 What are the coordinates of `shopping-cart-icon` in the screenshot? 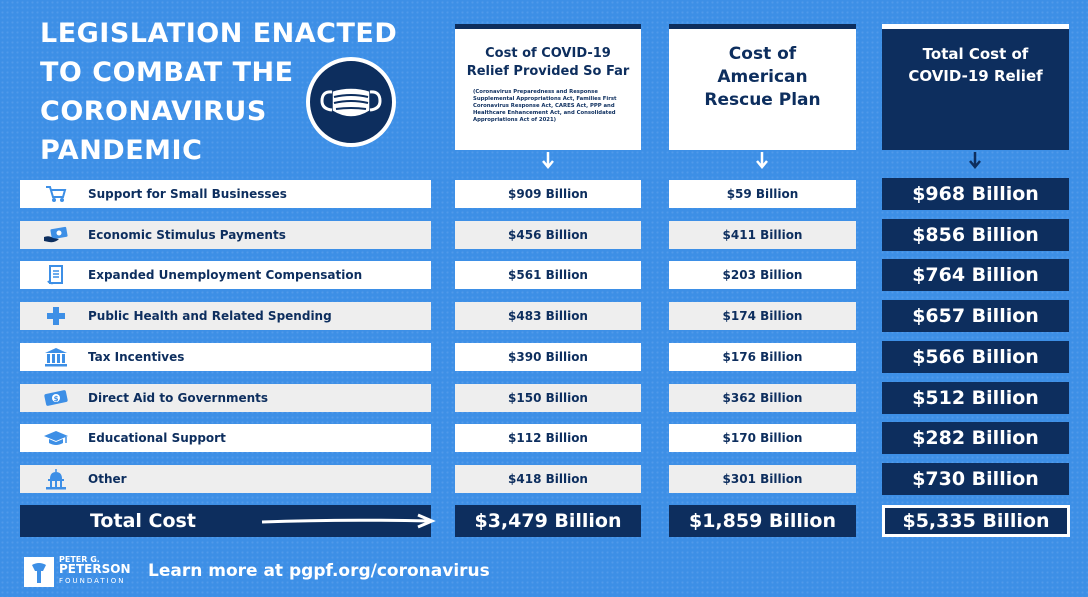 It's located at (56, 194).